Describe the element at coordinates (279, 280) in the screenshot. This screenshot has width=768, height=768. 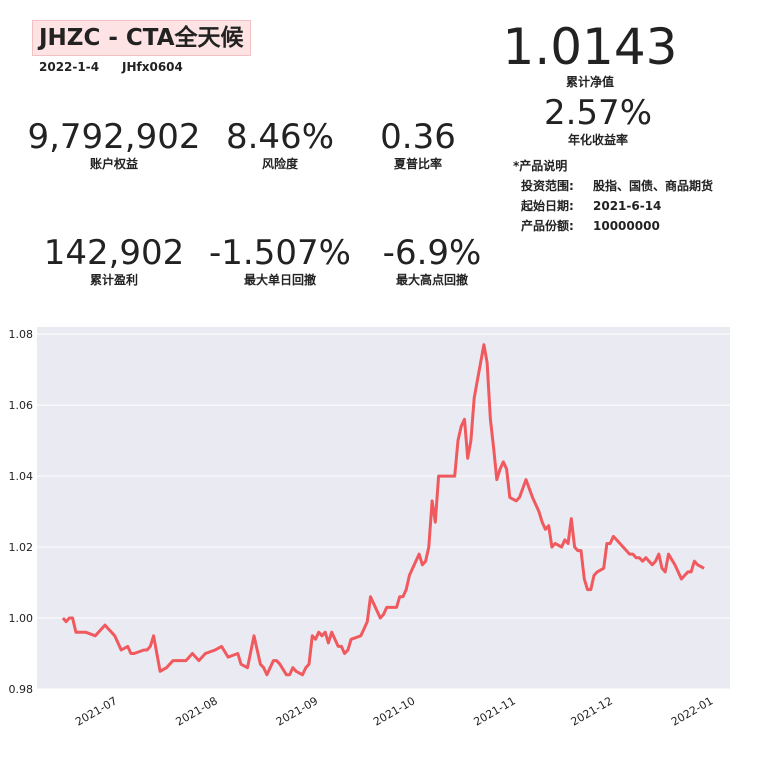
I see `max-daily-drawdown-label: 最大单日回撤` at that location.